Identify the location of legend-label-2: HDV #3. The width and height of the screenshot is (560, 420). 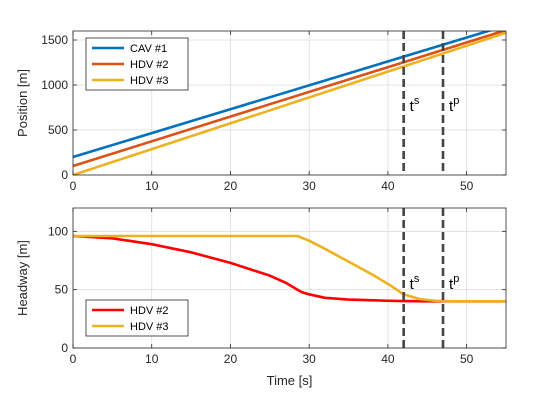
(149, 327).